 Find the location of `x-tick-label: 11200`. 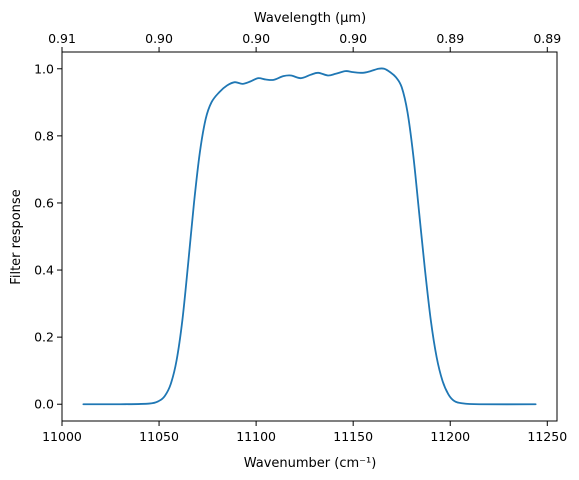

x-tick-label: 11200 is located at coordinates (450, 436).